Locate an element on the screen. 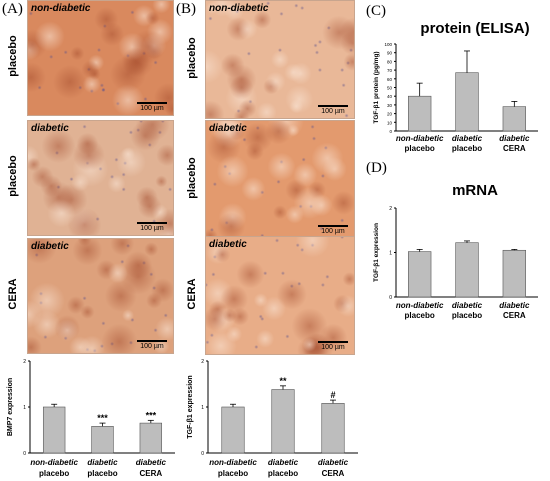 The width and height of the screenshot is (550, 481). y-tick-label: 60 is located at coordinates (390, 79).